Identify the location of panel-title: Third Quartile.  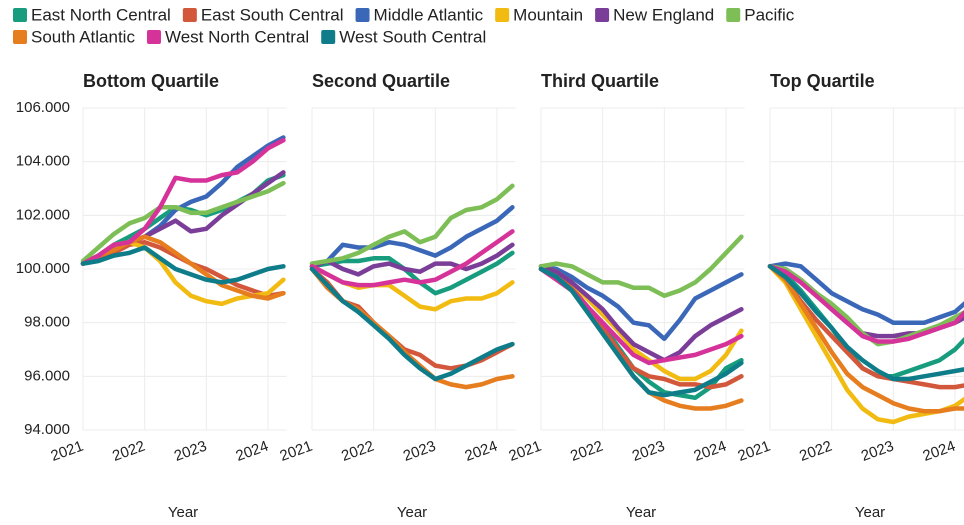
(600, 81).